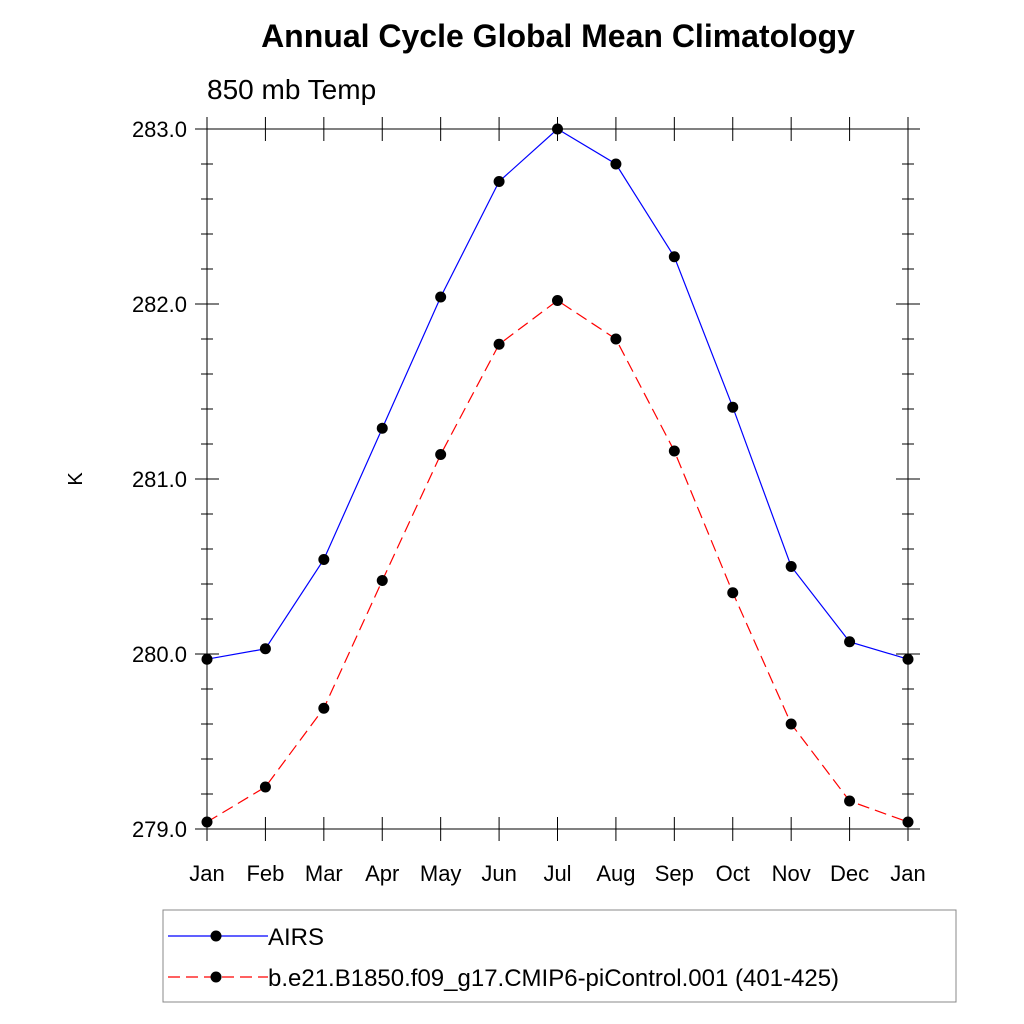  I want to click on y-tick-label: 279.0, so click(159, 829).